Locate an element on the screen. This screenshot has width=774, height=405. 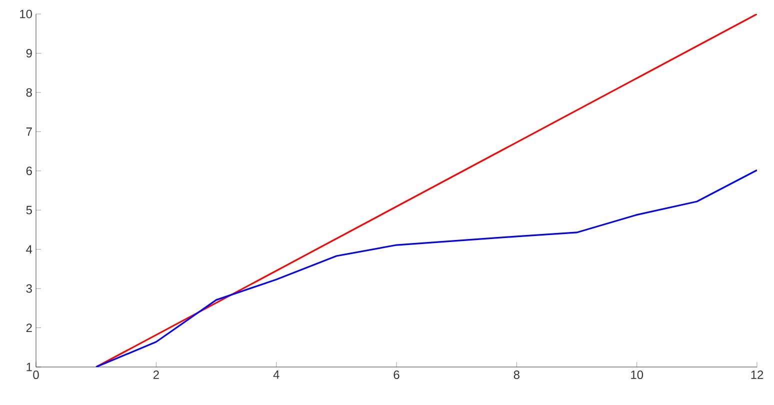
y-tick-label: 2 is located at coordinates (29, 328).